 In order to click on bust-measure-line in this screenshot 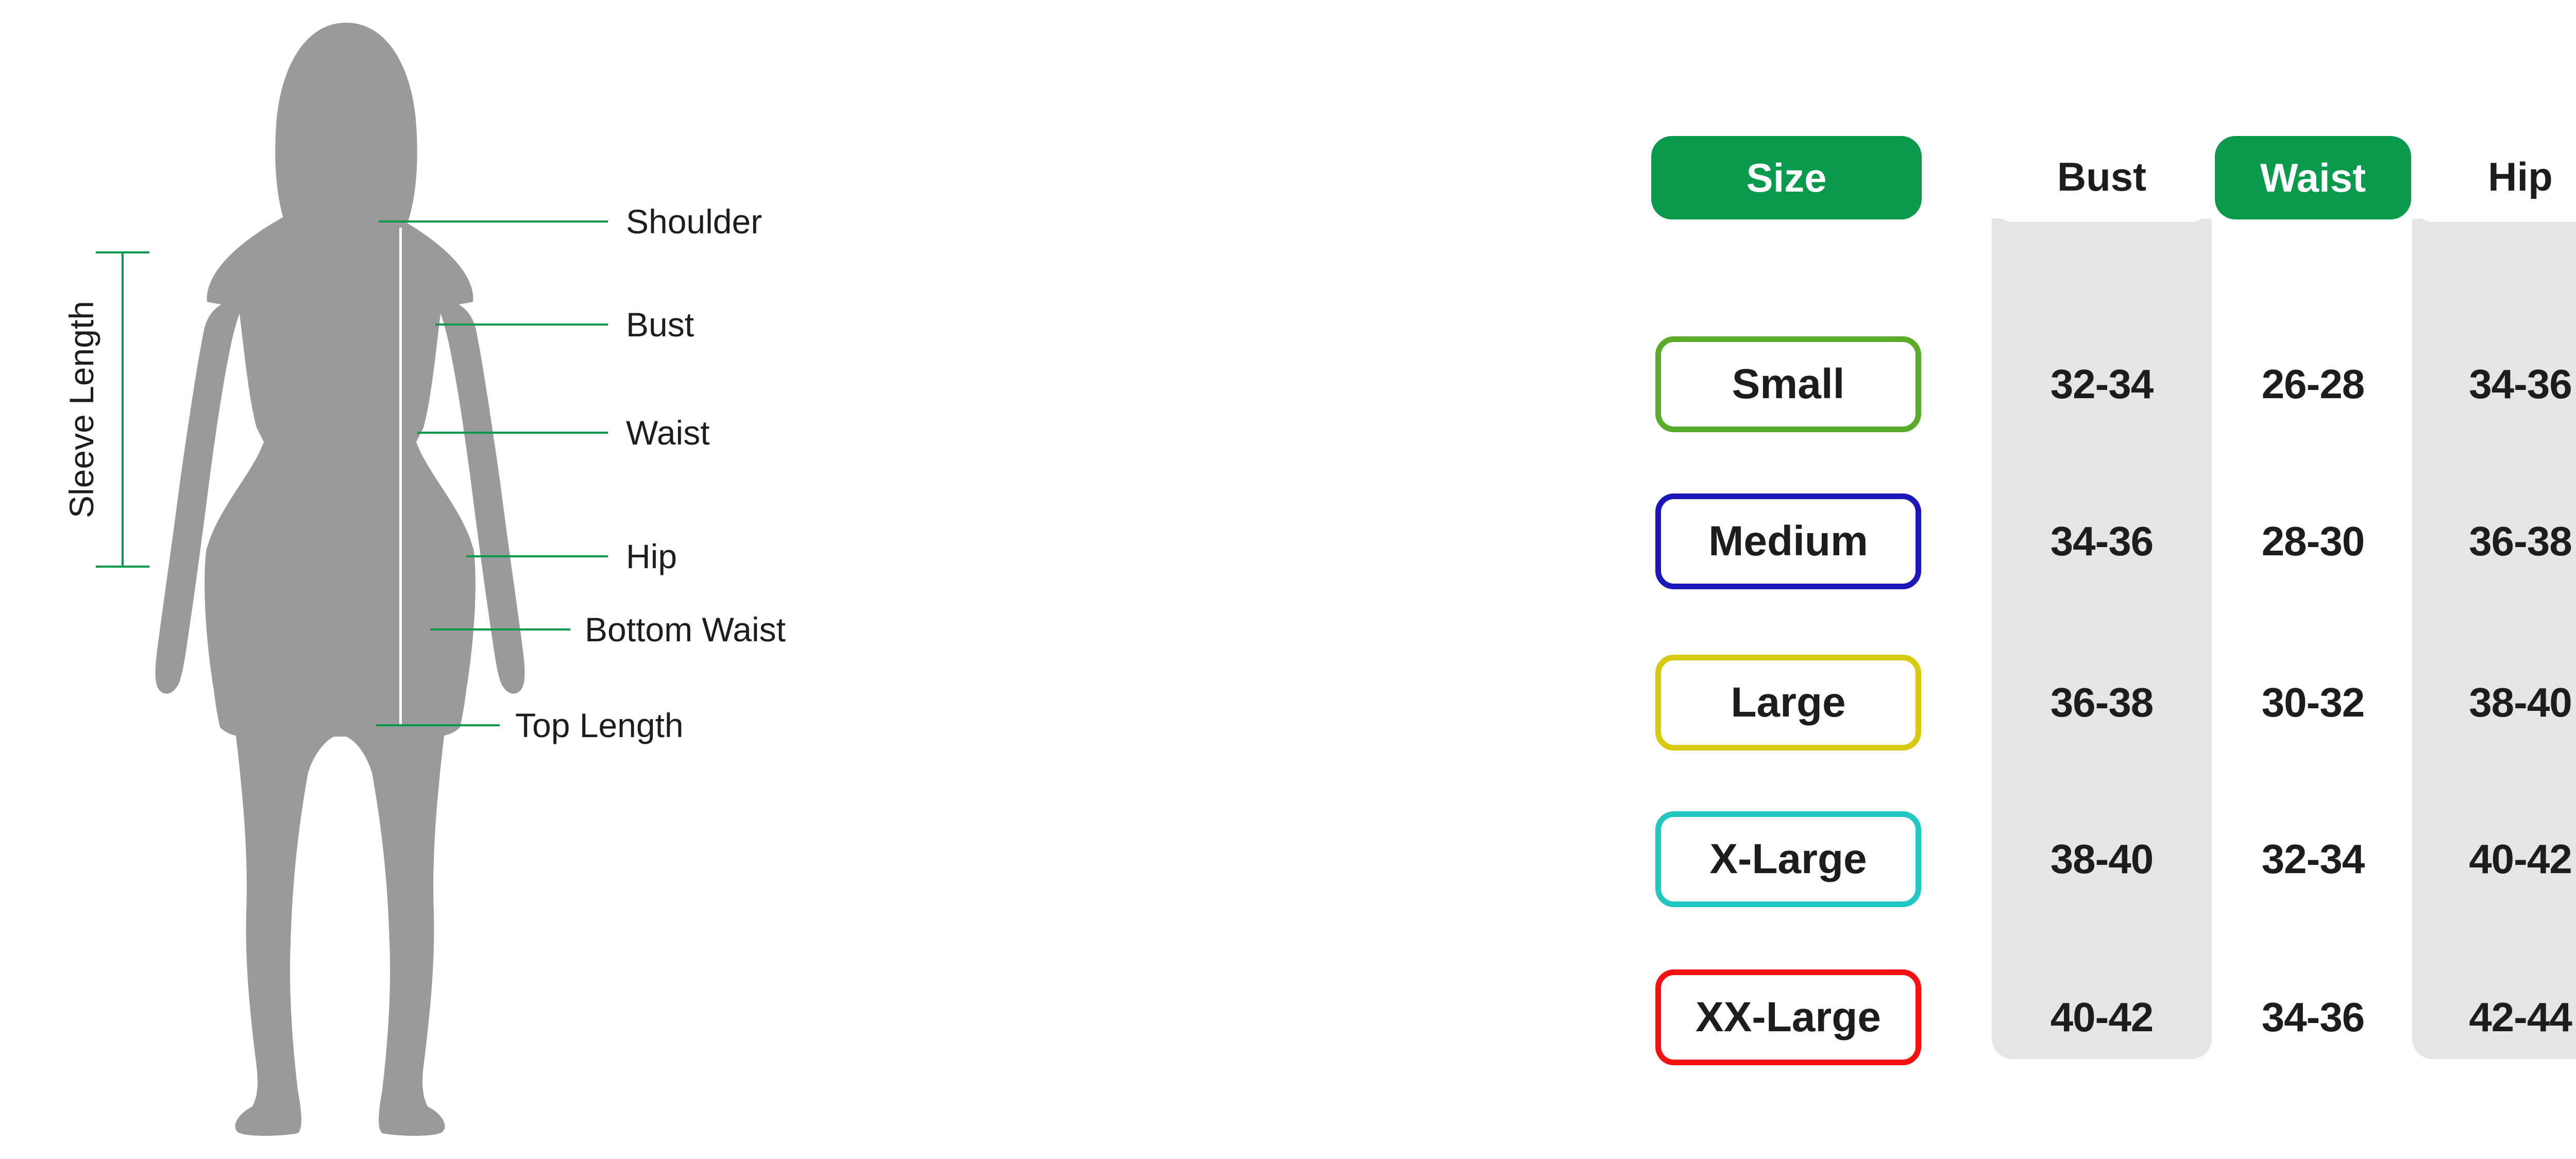, I will do `click(521, 324)`.